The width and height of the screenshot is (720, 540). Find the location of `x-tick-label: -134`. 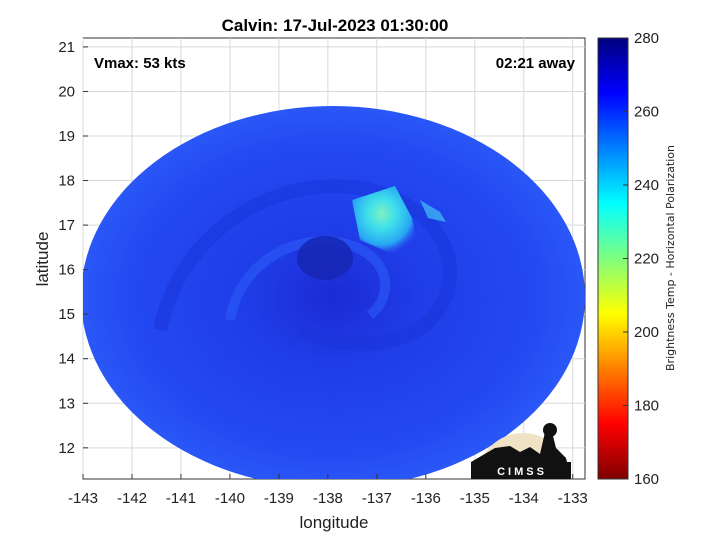

x-tick-label: -134 is located at coordinates (524, 498).